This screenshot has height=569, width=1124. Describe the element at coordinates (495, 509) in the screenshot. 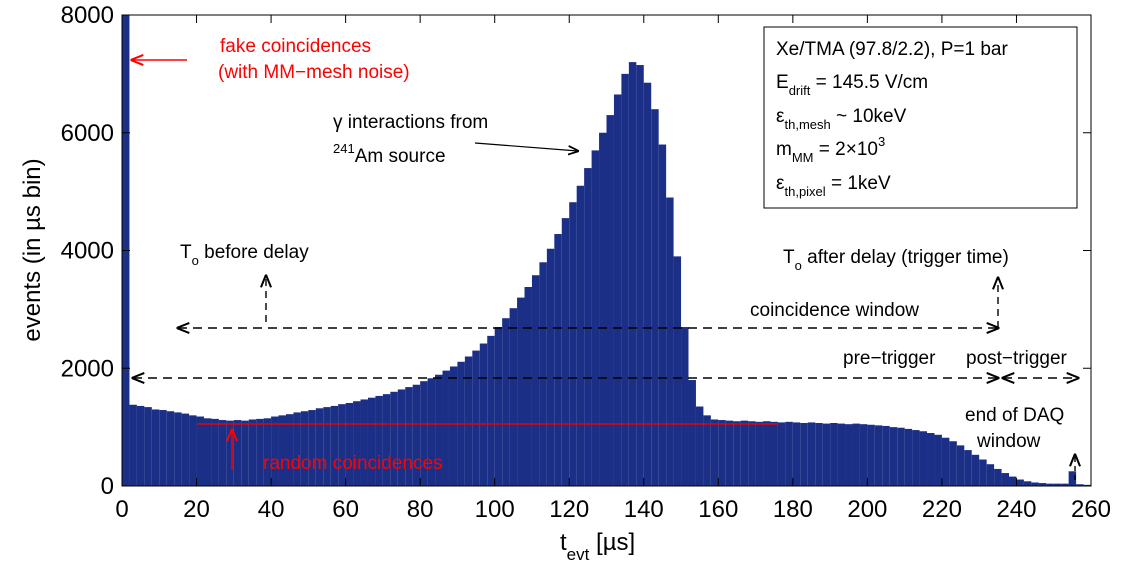

I see `x-tick-label: 100` at that location.